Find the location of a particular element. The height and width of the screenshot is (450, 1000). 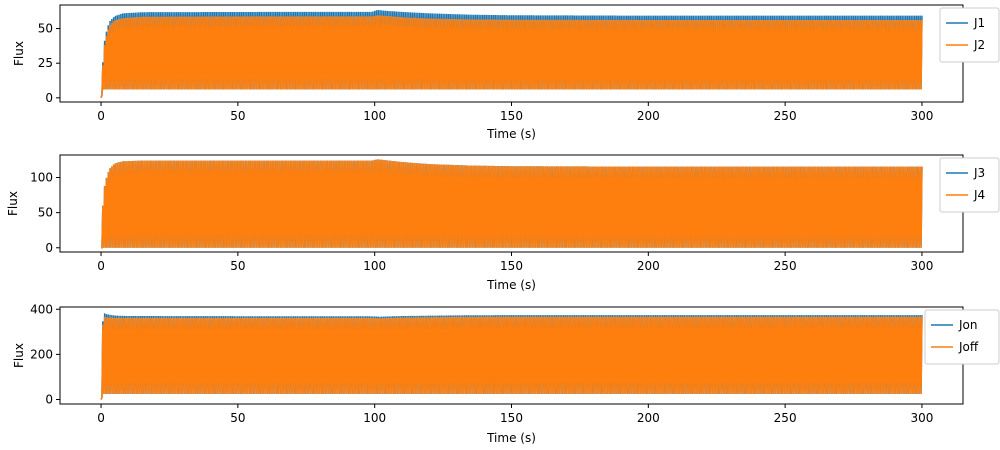

legend: J3 J4 is located at coordinates (969, 185).